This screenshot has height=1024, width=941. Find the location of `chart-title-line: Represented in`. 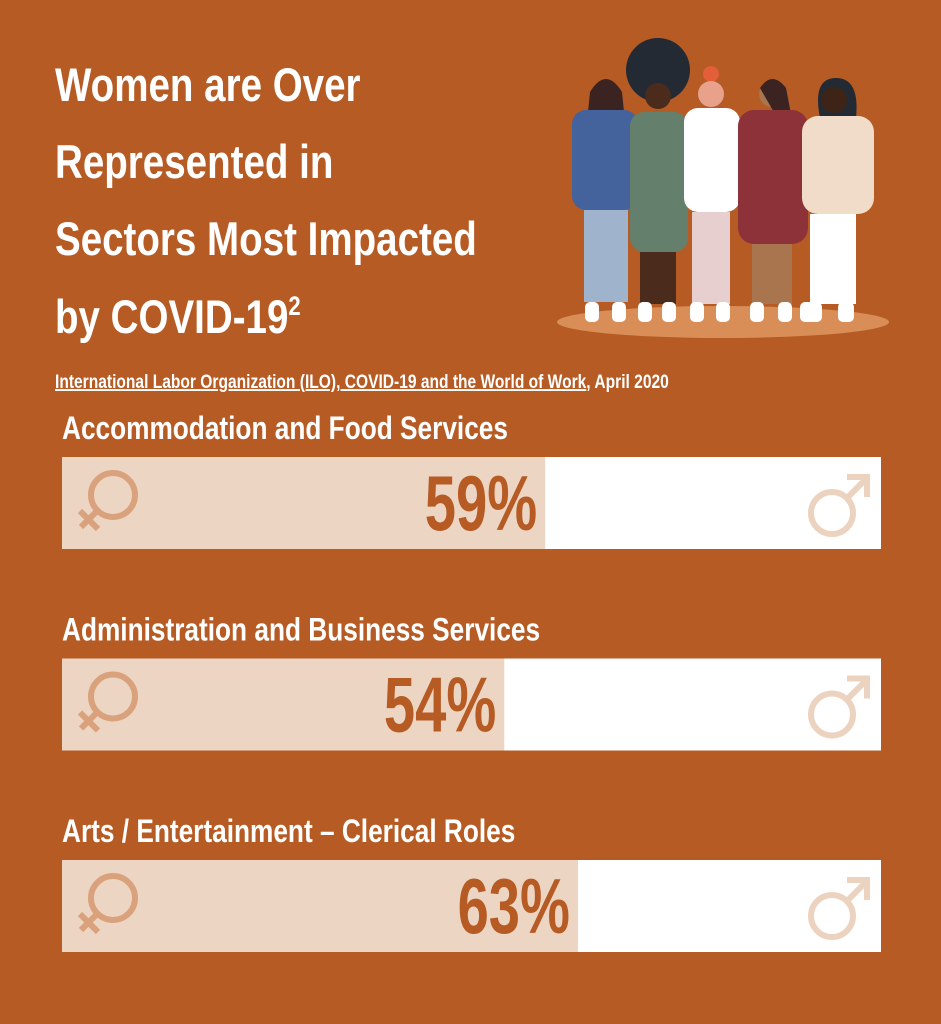

chart-title-line: Represented in is located at coordinates (194, 162).